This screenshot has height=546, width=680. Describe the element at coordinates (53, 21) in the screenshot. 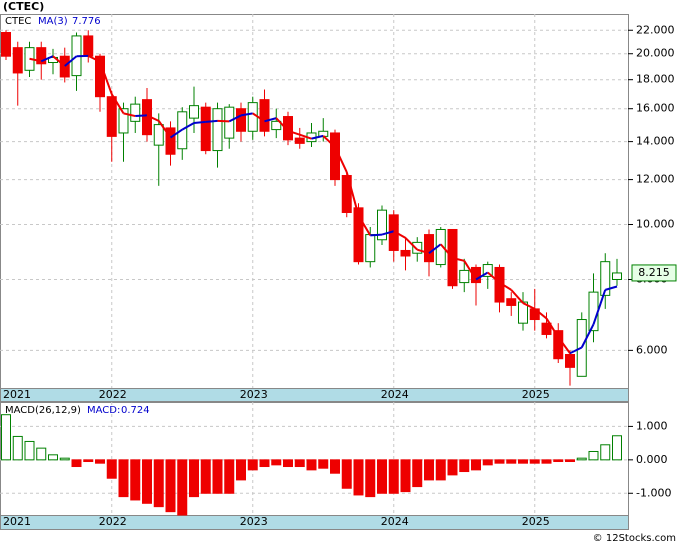

I see `legend-ma-name: MA(3)` at that location.